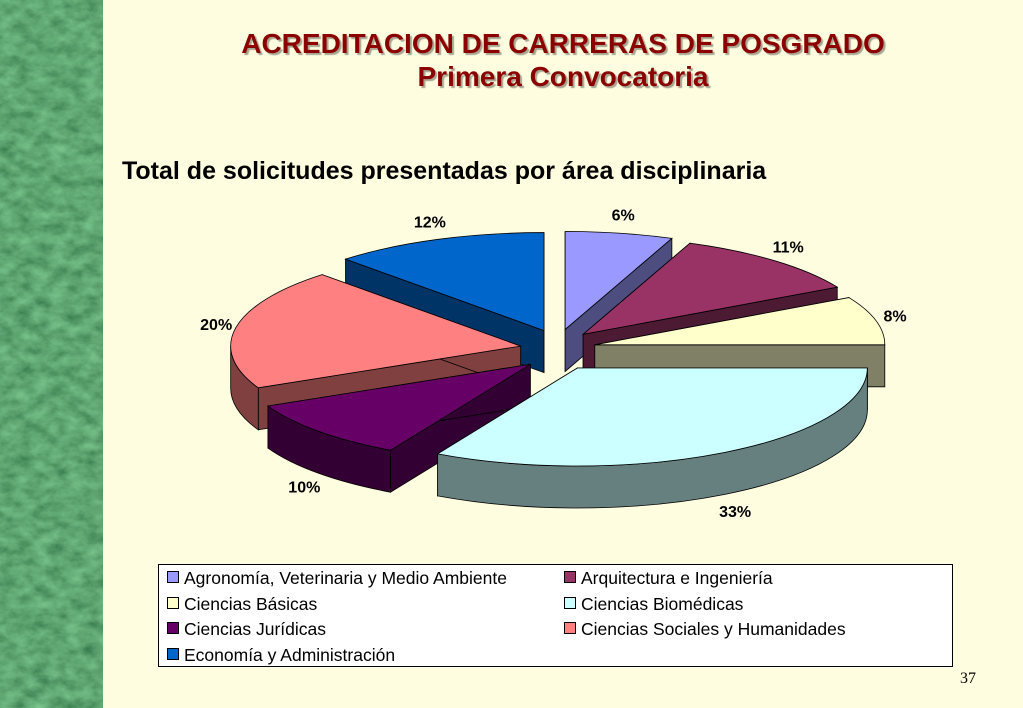  What do you see at coordinates (430, 223) in the screenshot?
I see `data-label-economia-y-administracion: 12%` at bounding box center [430, 223].